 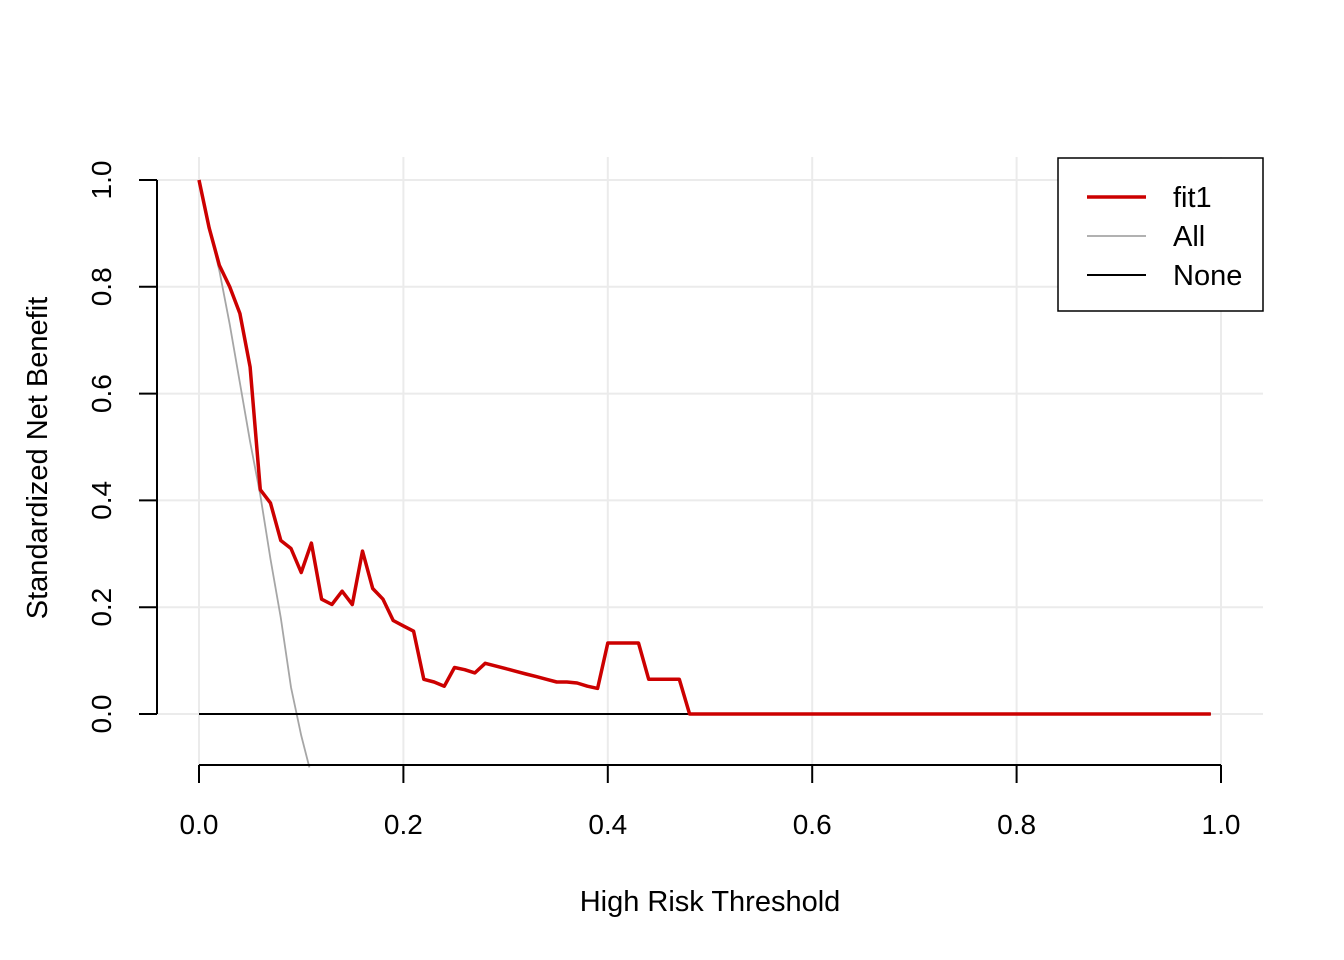 What do you see at coordinates (1189, 237) in the screenshot?
I see `legend-label-all: All` at bounding box center [1189, 237].